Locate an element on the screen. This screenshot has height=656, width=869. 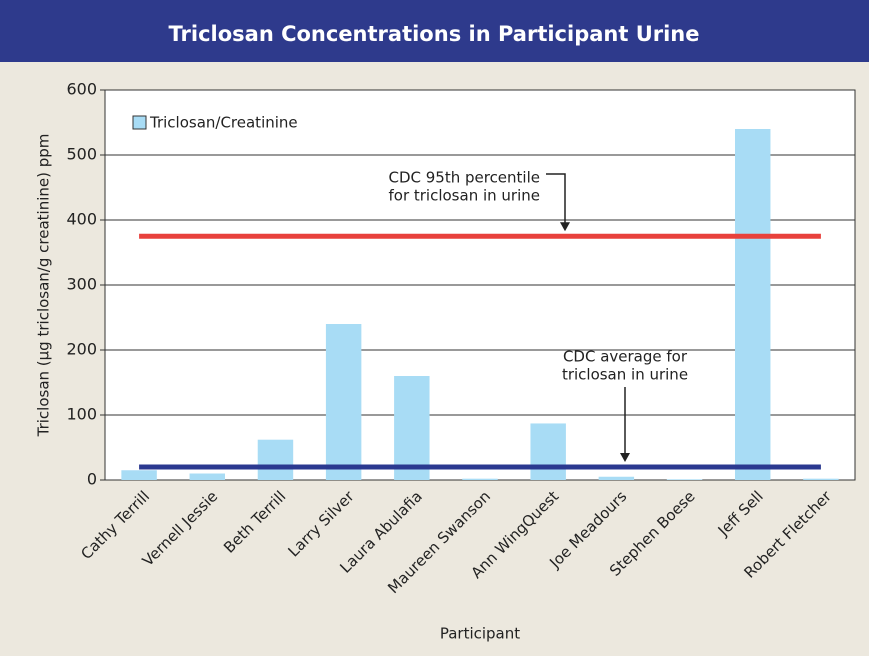
legend-label: Triclosan/Creatinine is located at coordinates (223, 123).